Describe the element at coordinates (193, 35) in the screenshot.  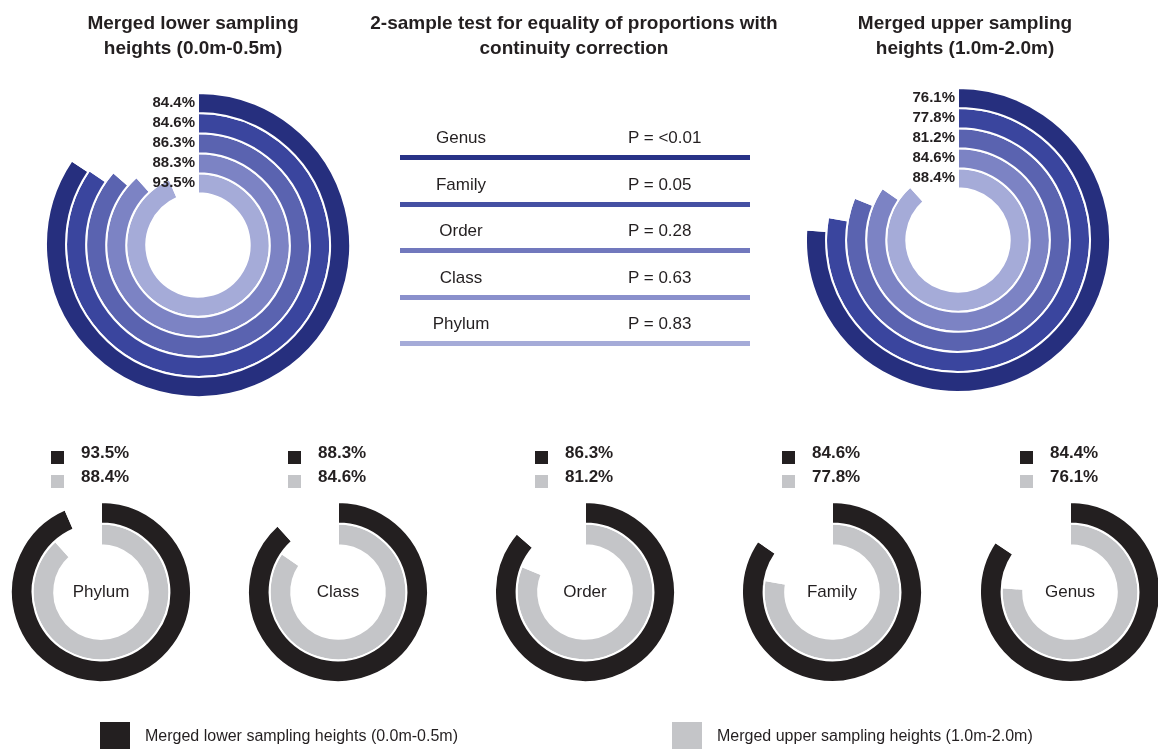
I see `text: Merged lower sampling heights (0.0m-0.5m)` at that location.